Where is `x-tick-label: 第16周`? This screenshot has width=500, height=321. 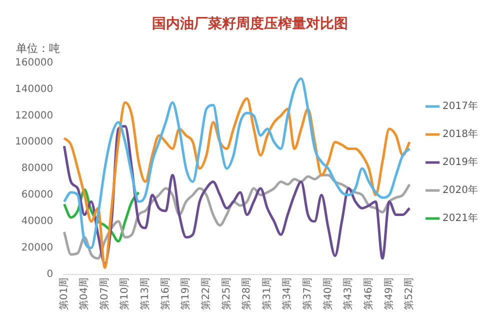 x-tick-label: 第16周 is located at coordinates (165, 293).